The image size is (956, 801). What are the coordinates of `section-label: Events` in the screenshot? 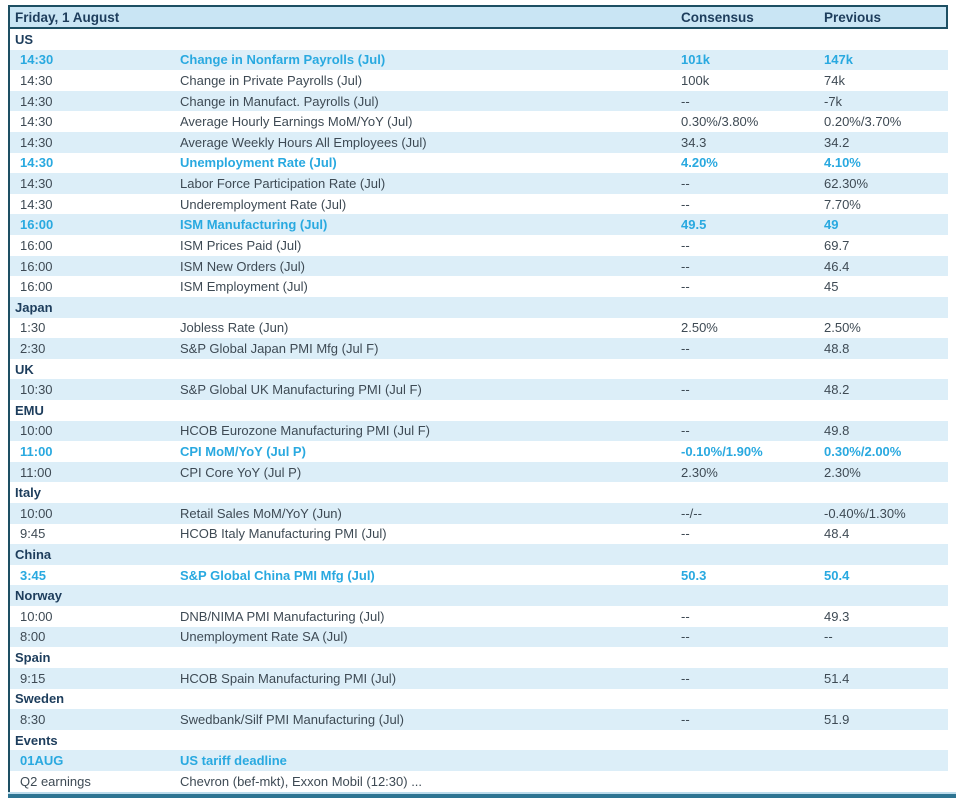 It's located at (36, 740).